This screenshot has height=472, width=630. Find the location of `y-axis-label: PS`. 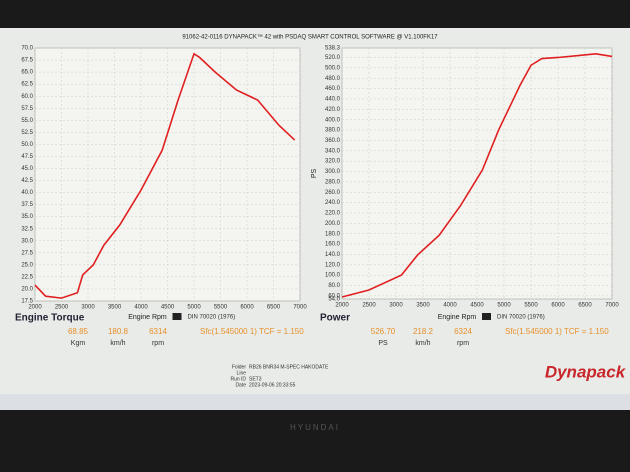

y-axis-label: PS is located at coordinates (314, 174).